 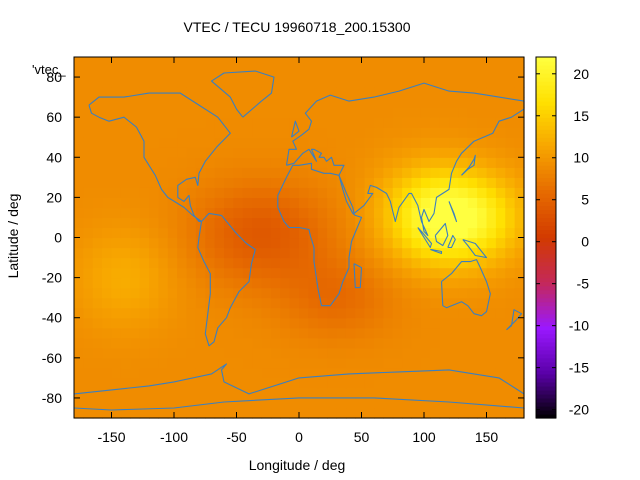 I want to click on y-tick-label: 60, so click(x=54, y=117).